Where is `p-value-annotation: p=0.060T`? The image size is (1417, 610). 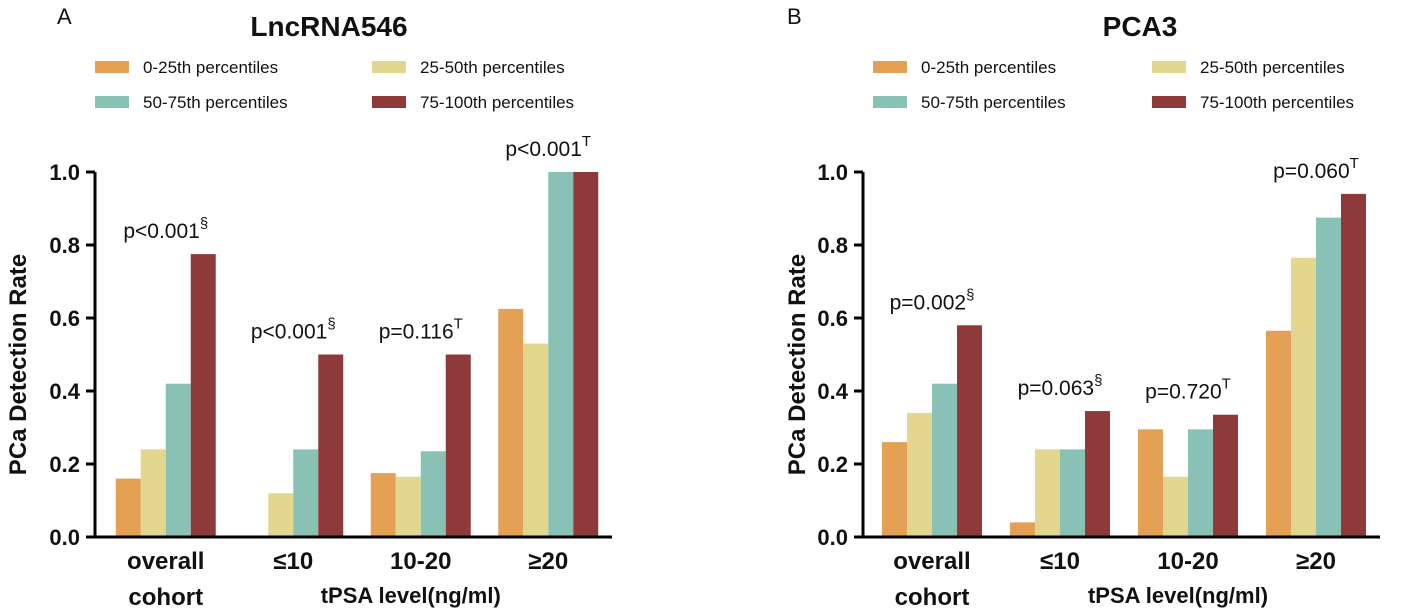
p-value-annotation: p=0.060T is located at coordinates (1316, 169).